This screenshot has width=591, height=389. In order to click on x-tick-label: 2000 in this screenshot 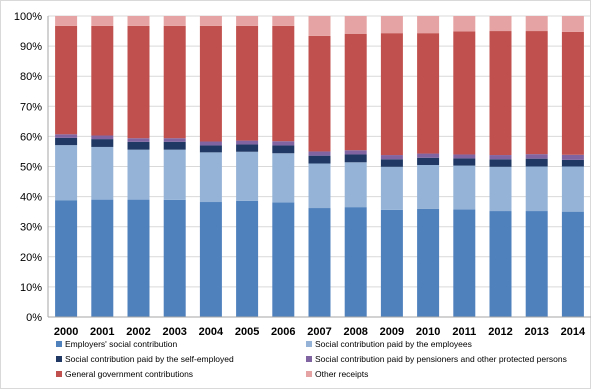, I will do `click(66, 332)`.